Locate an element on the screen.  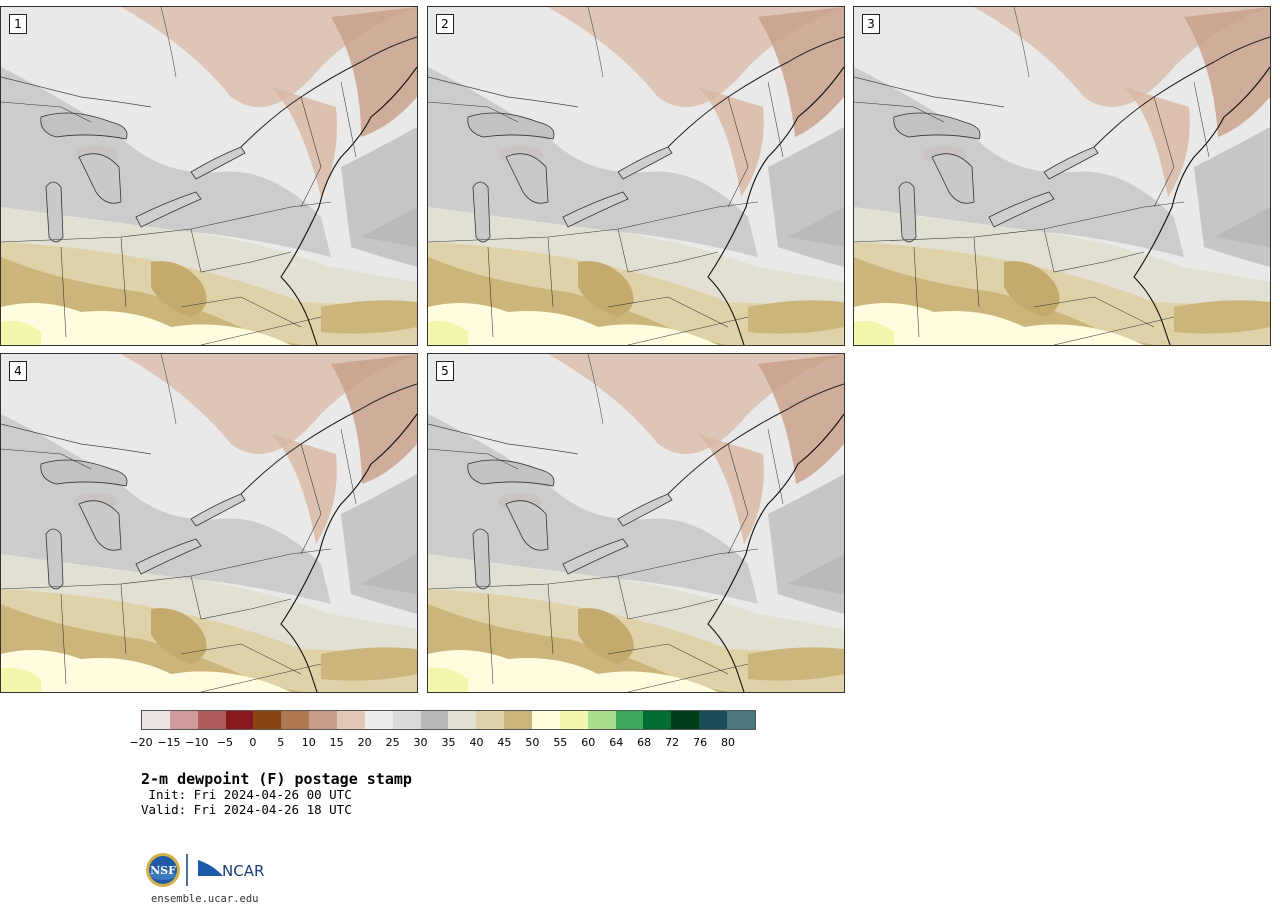
colorbar-tick-label: 35 is located at coordinates (448, 742).